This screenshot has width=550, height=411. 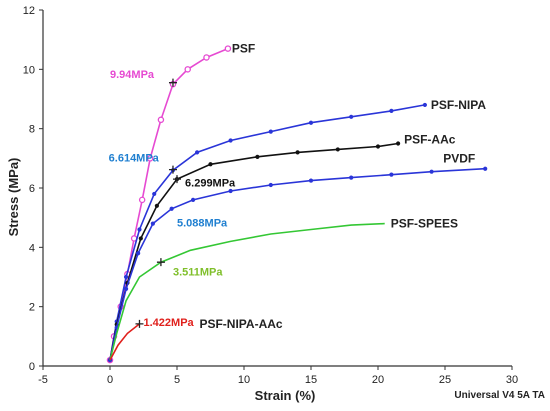 What do you see at coordinates (13, 197) in the screenshot?
I see `y-axis-title: Stress (MPa)` at bounding box center [13, 197].